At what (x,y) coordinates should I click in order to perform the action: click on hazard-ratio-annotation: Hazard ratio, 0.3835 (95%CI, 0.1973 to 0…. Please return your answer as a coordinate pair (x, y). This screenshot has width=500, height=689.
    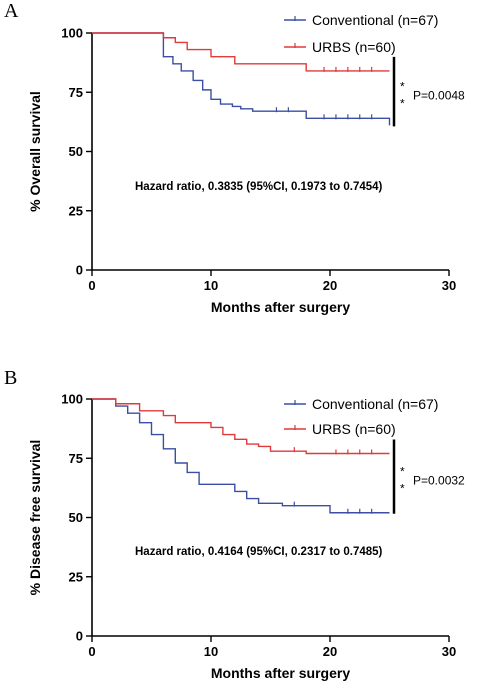
    Looking at the image, I should click on (259, 187).